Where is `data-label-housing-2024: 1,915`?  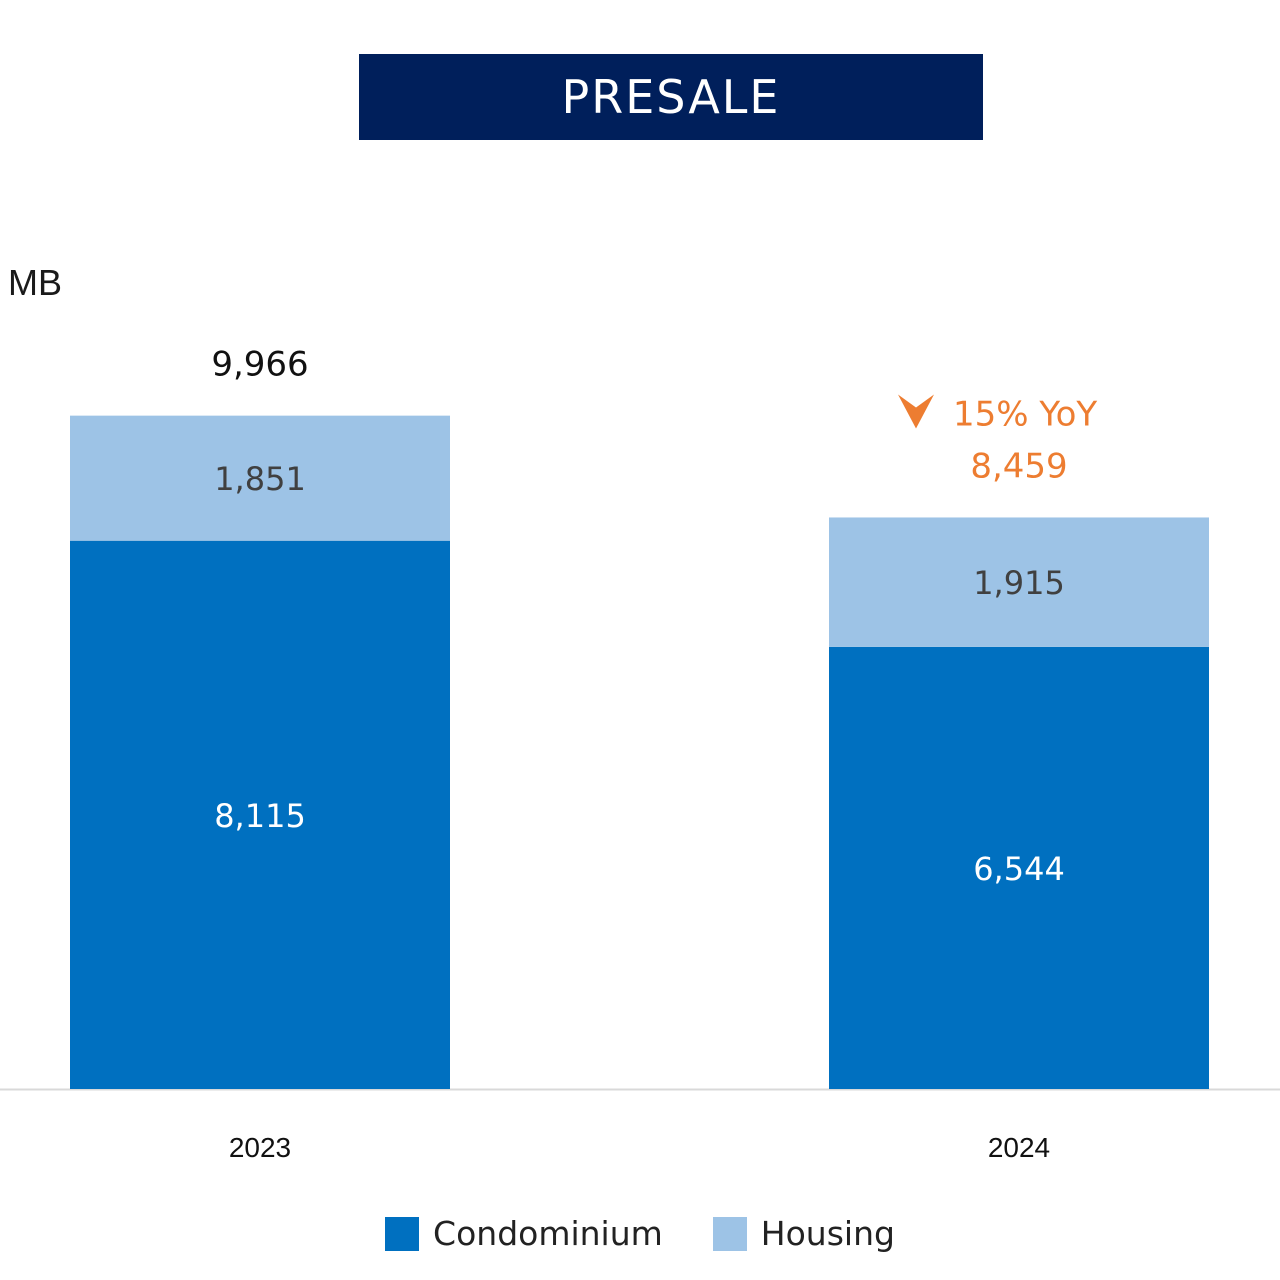 data-label-housing-2024: 1,915 is located at coordinates (1019, 583).